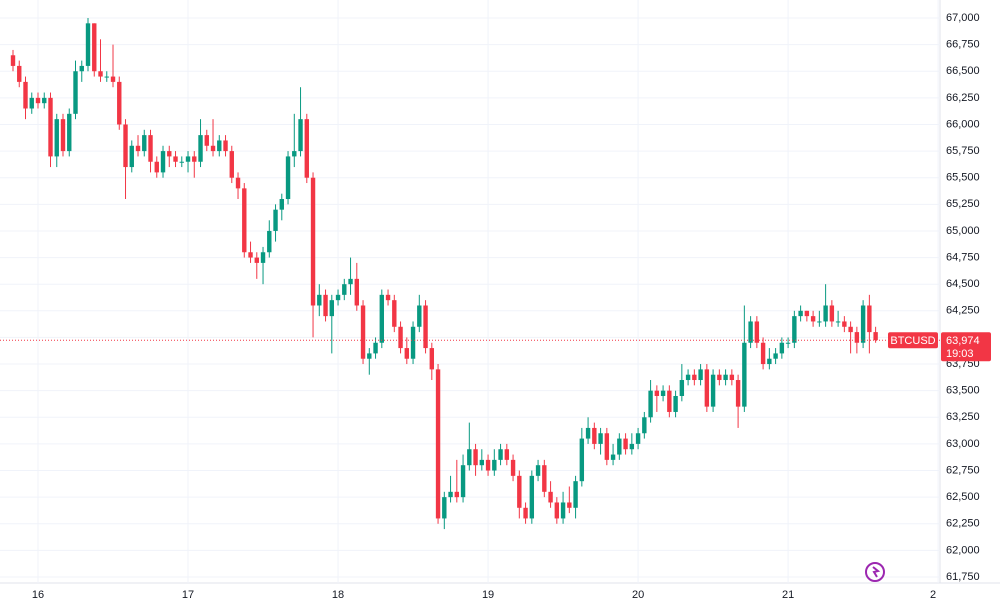 The image size is (1000, 600). Describe the element at coordinates (963, 577) in the screenshot. I see `y-tick-label: 61,750` at that location.